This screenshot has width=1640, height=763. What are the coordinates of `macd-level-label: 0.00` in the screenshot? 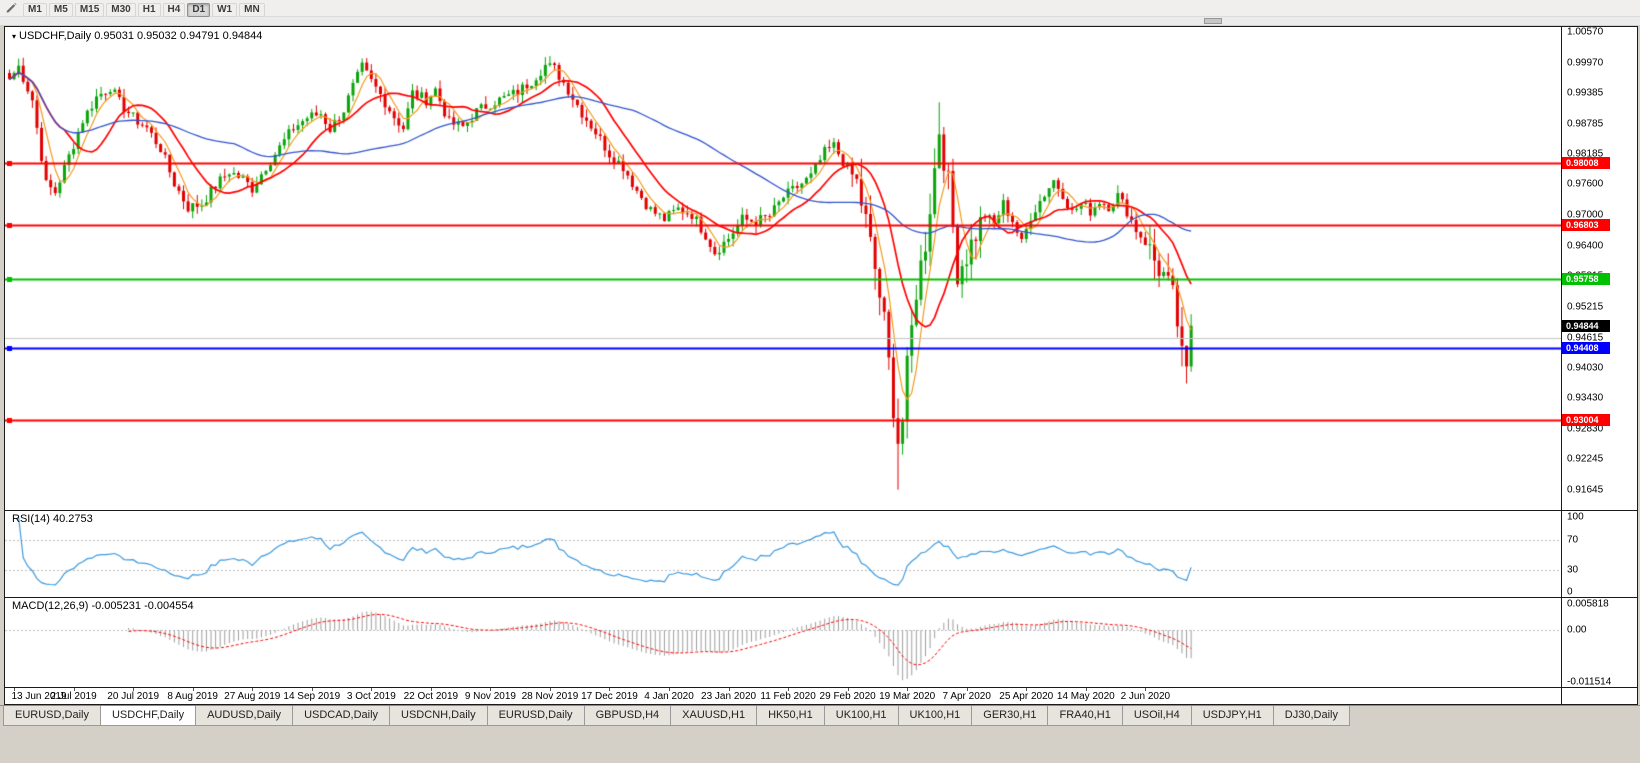 It's located at (1577, 630).